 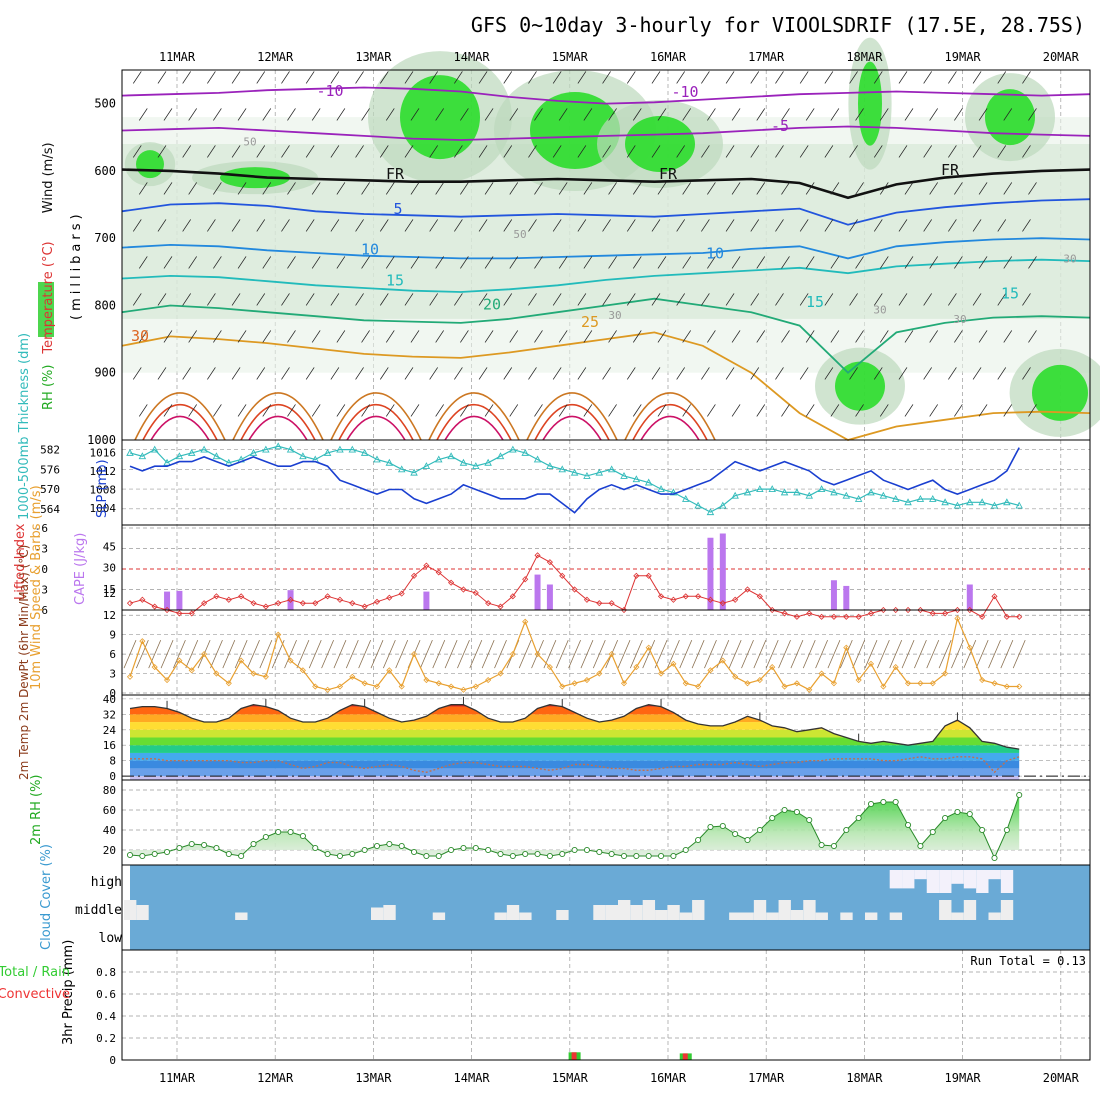 What do you see at coordinates (102, 488) in the screenshot?
I see `slp-ylabel-right-group: SLP (mb)` at bounding box center [102, 488].